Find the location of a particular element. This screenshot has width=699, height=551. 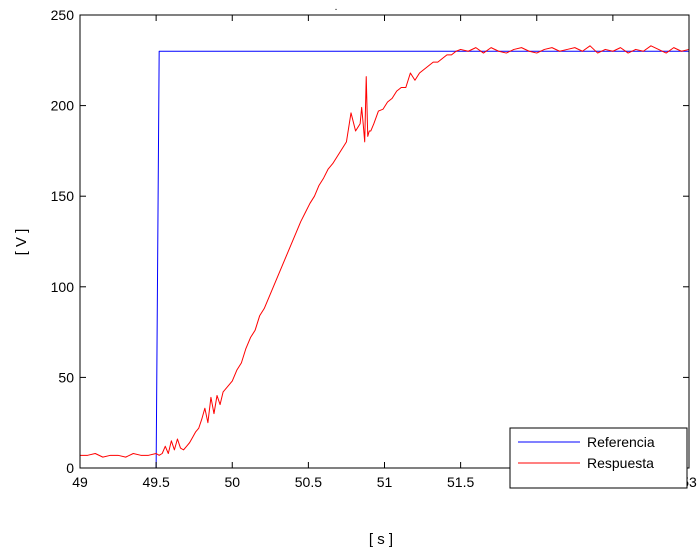

legend-box is located at coordinates (598, 458).